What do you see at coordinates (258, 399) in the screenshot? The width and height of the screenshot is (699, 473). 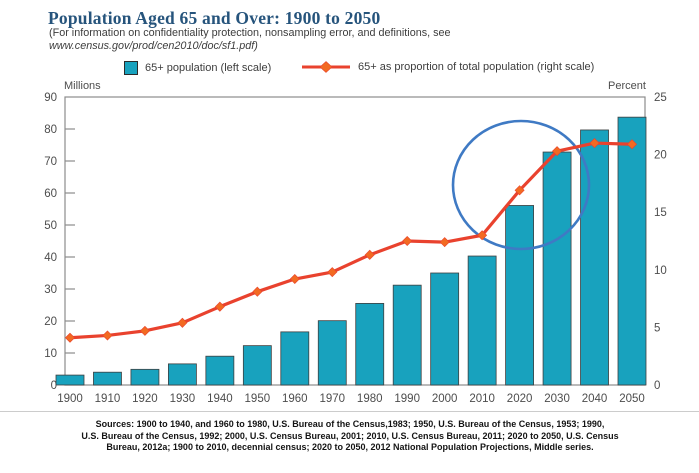 I see `x-label-1950: 1950` at bounding box center [258, 399].